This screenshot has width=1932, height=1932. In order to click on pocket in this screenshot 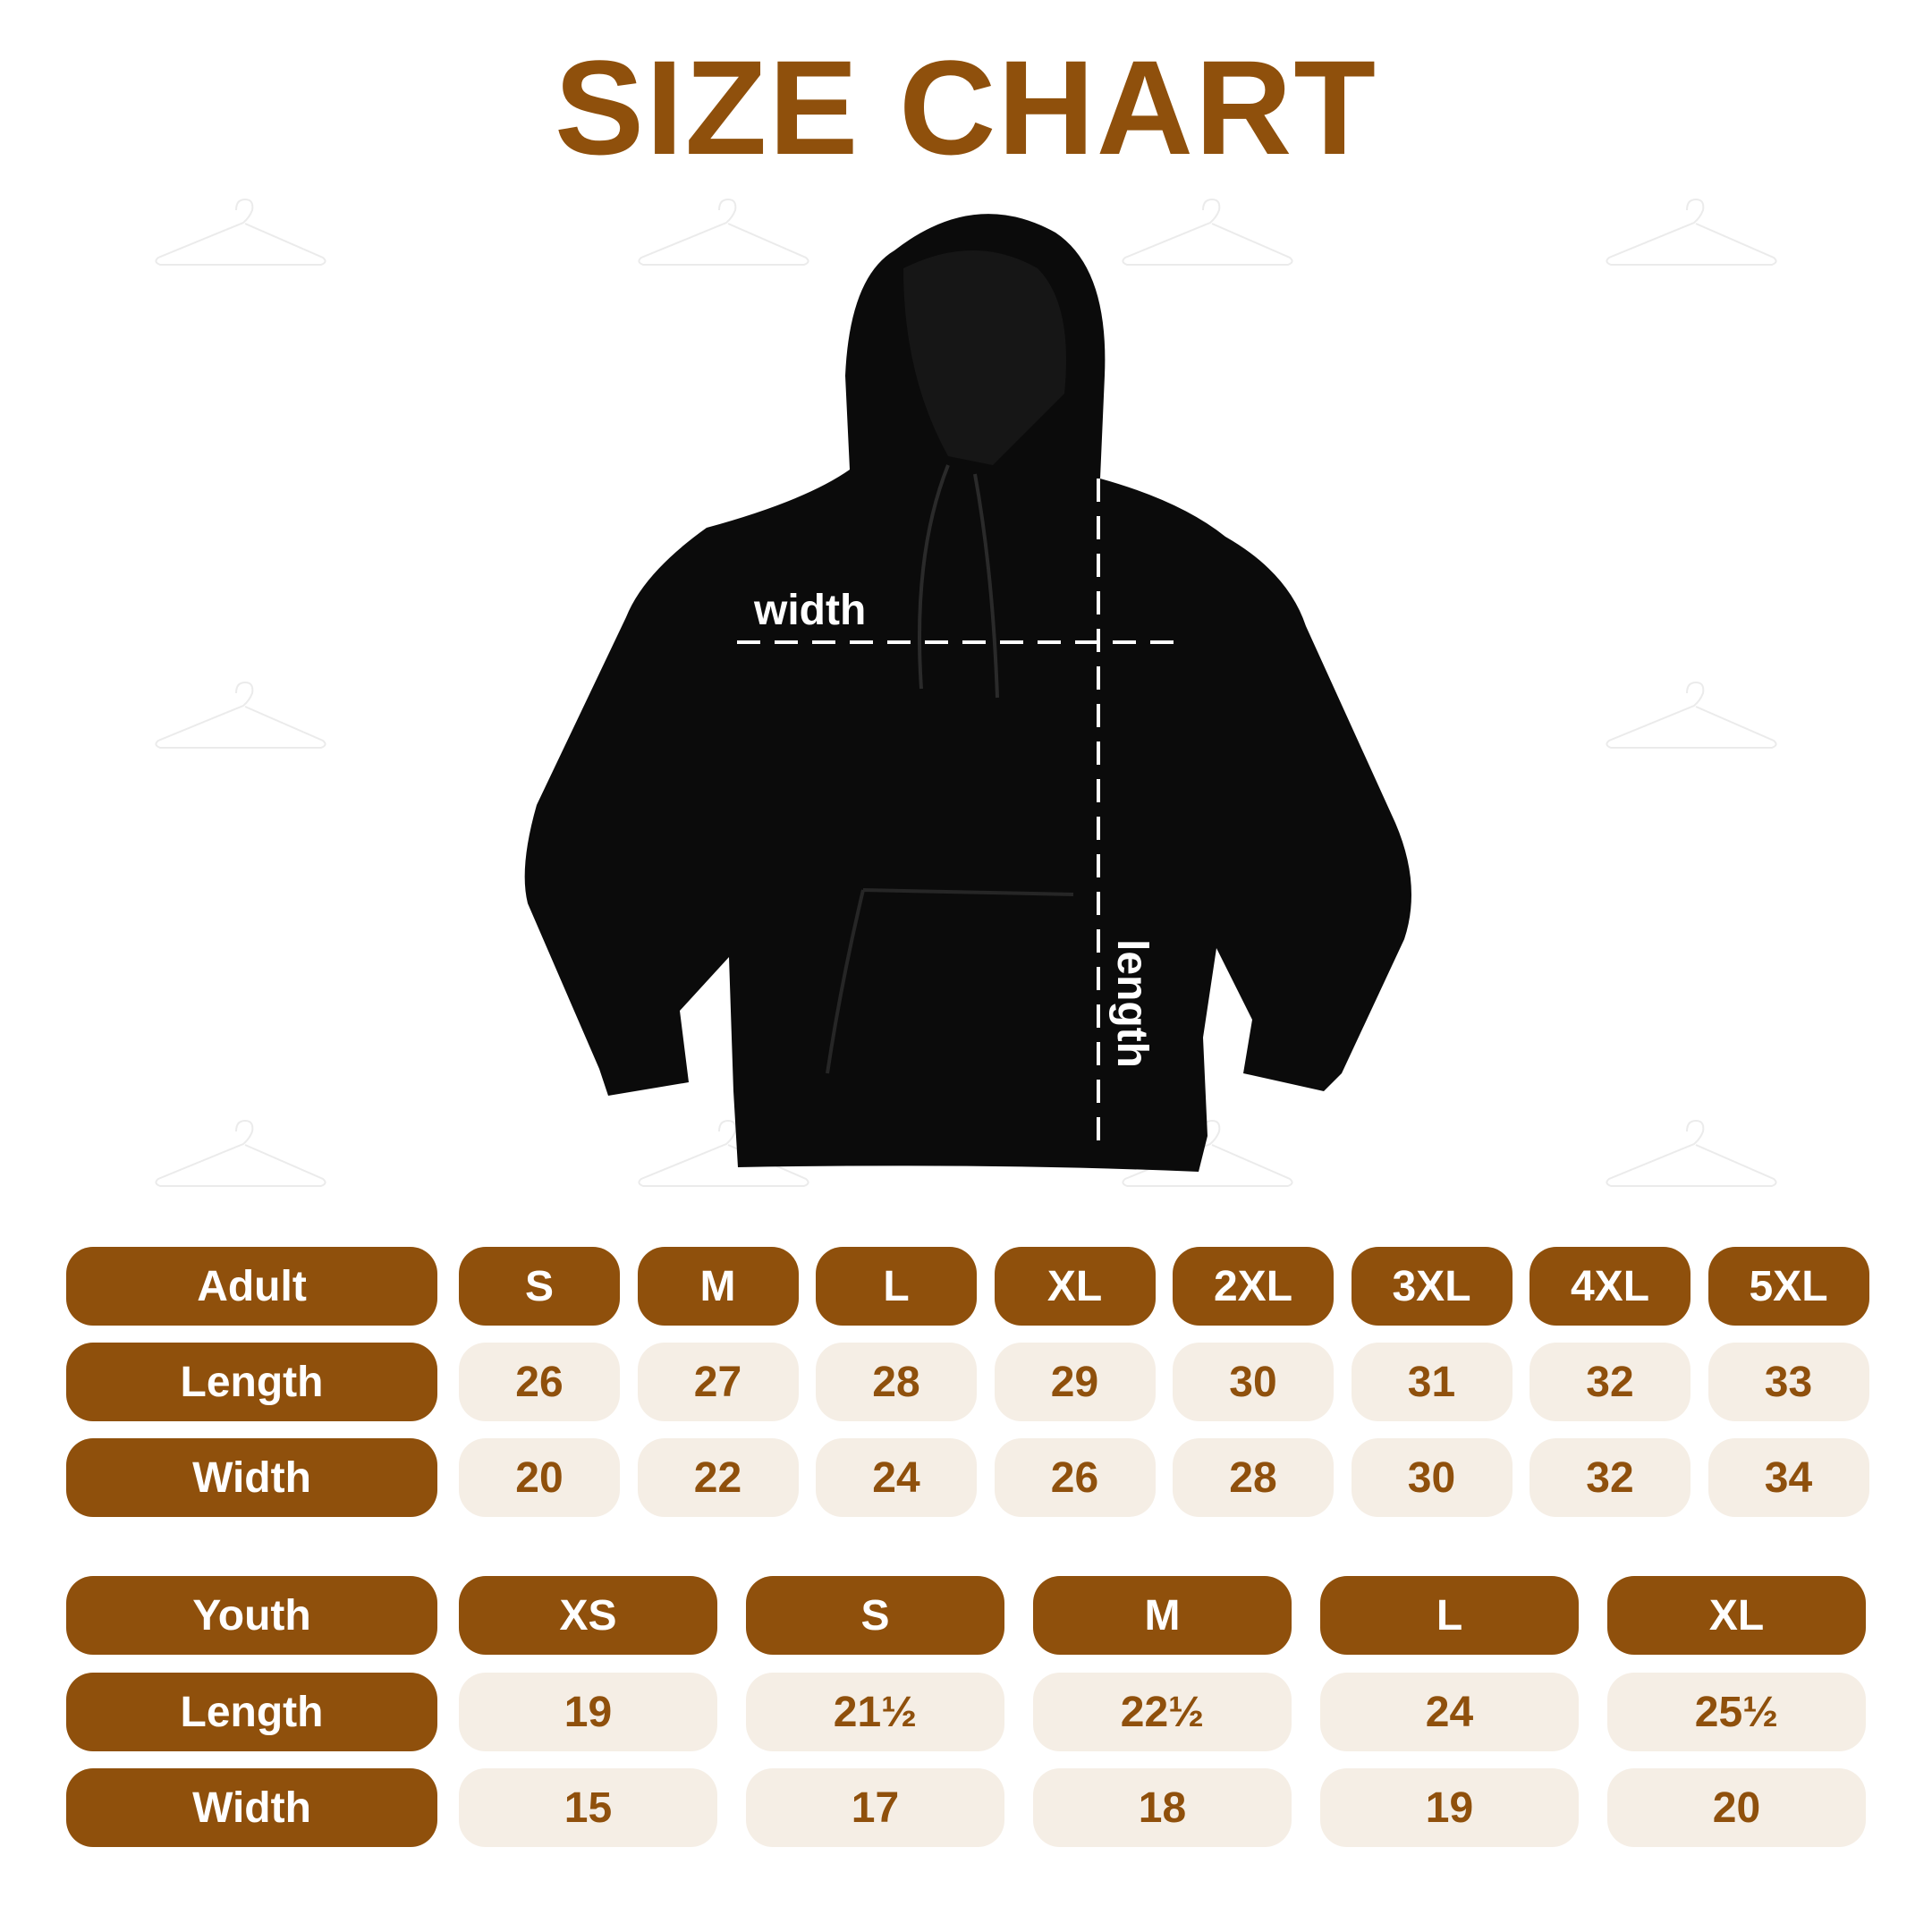, I will do `click(950, 981)`.